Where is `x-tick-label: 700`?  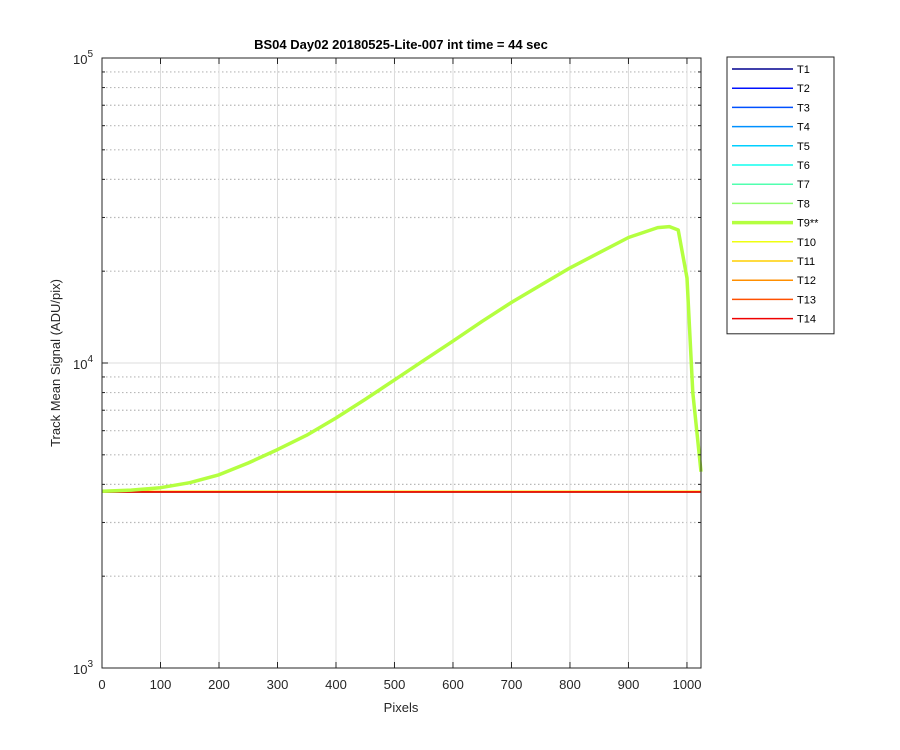
x-tick-label: 700 is located at coordinates (512, 684).